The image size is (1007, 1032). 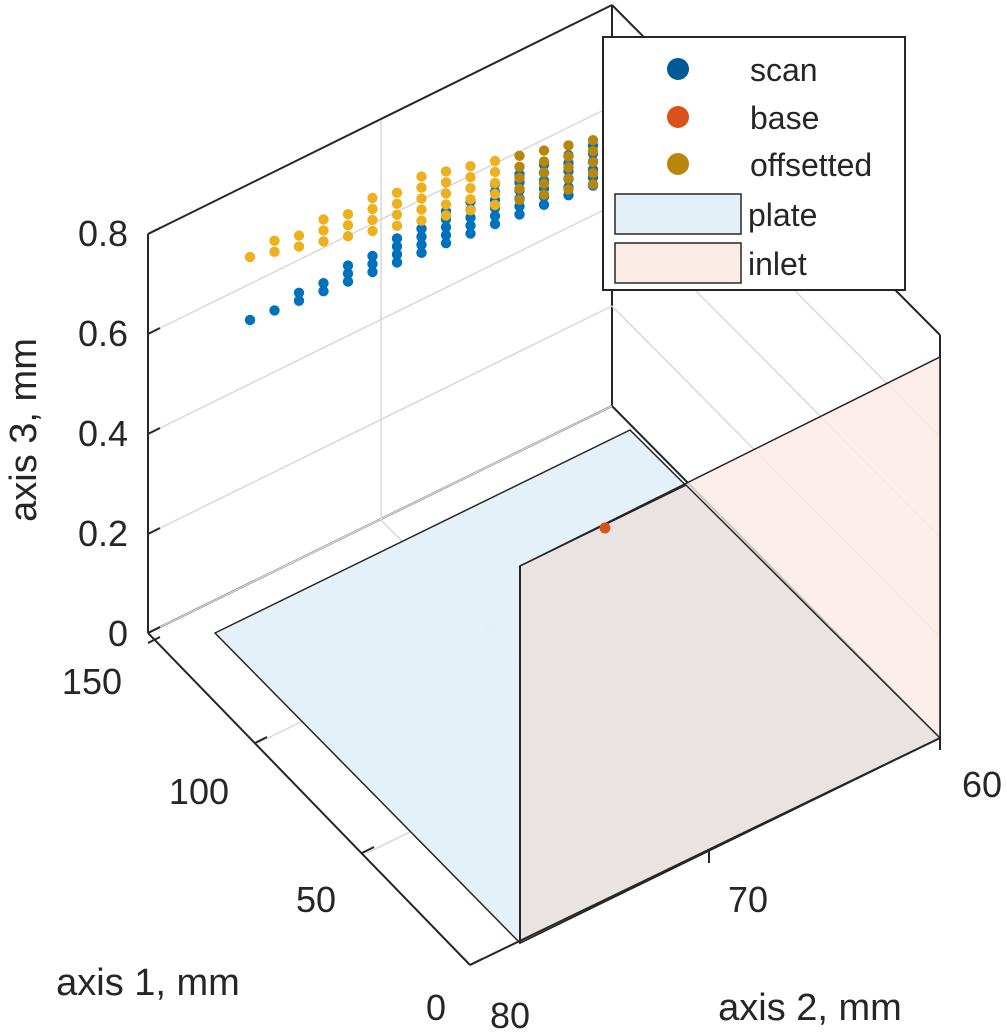 What do you see at coordinates (746, 898) in the screenshot?
I see `y-tick-labels: 80 70 60` at bounding box center [746, 898].